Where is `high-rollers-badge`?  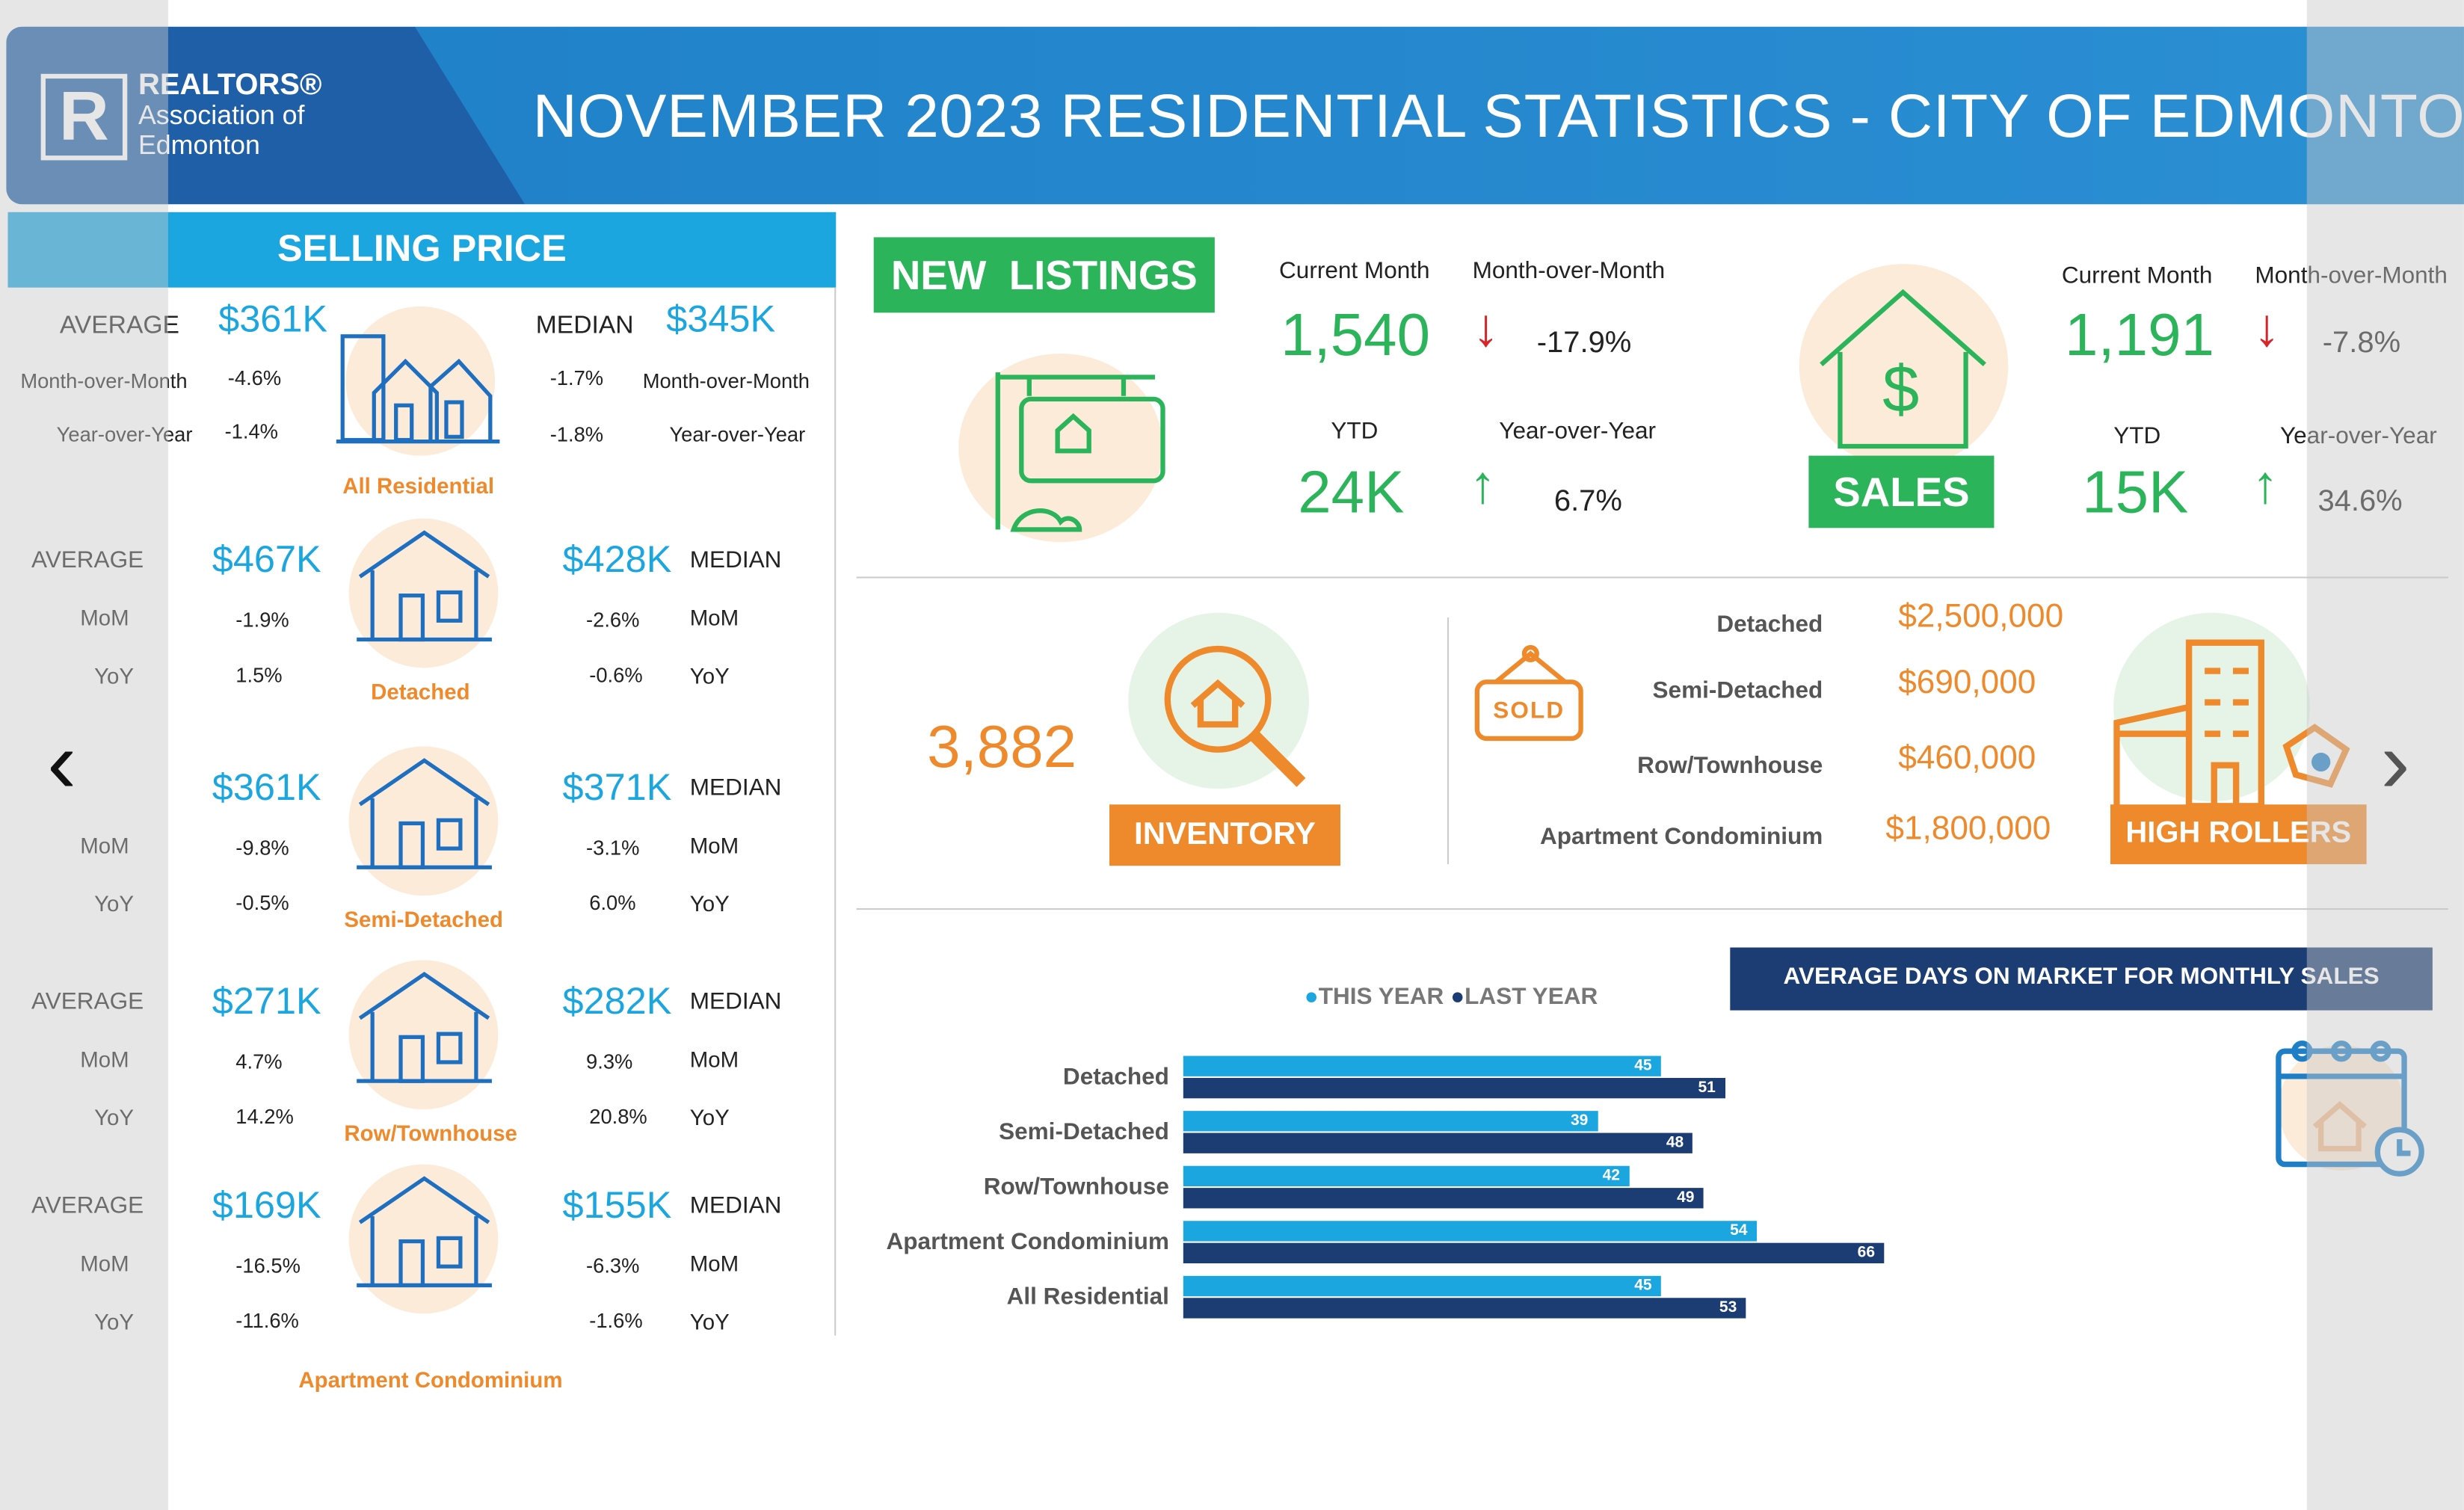
high-rollers-badge is located at coordinates (2238, 834).